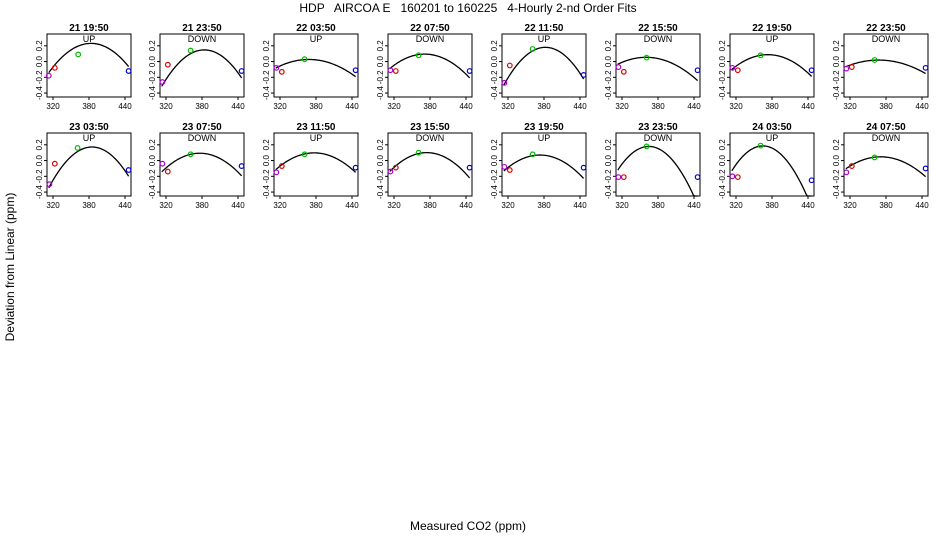 The height and width of the screenshot is (540, 936). Describe the element at coordinates (886, 28) in the screenshot. I see `panel-title: 22 23:50` at that location.